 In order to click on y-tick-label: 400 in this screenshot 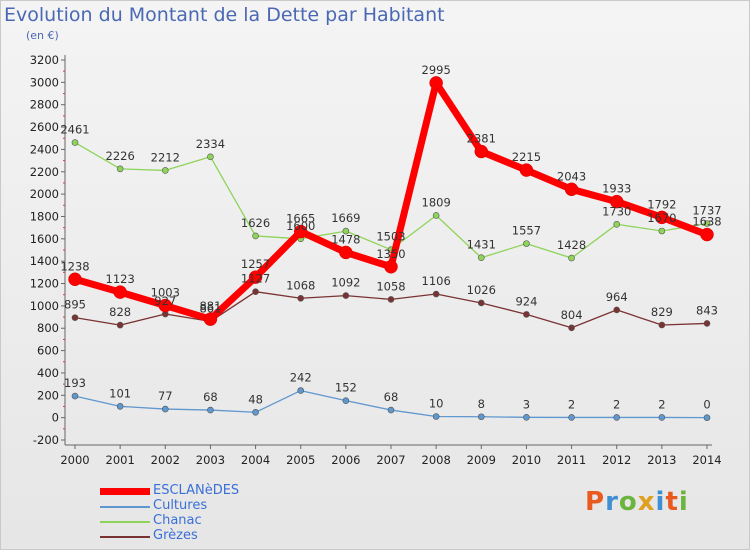, I will do `click(48, 373)`.